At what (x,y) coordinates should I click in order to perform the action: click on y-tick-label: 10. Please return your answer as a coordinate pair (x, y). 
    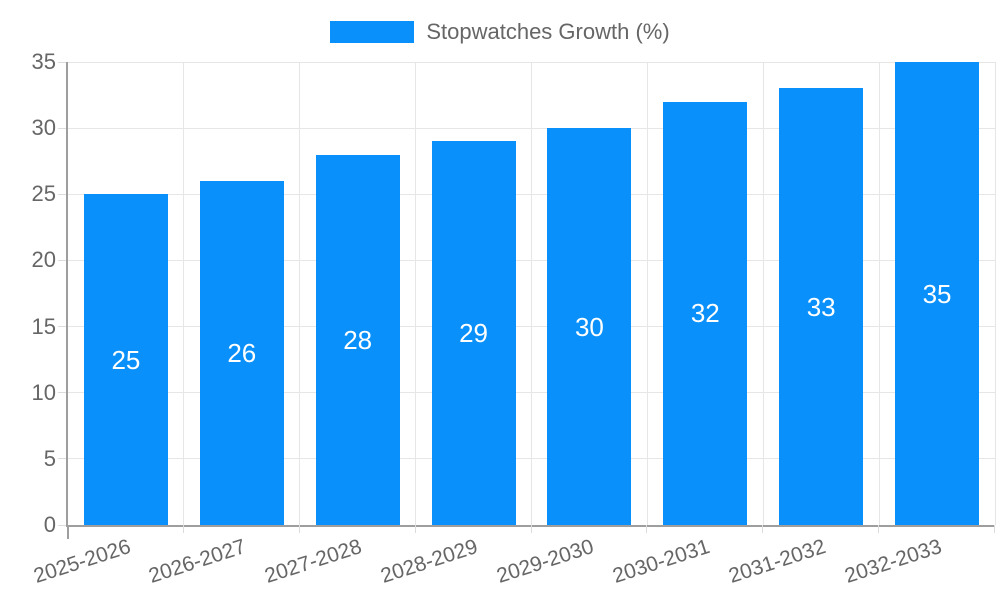
    Looking at the image, I should click on (43, 392).